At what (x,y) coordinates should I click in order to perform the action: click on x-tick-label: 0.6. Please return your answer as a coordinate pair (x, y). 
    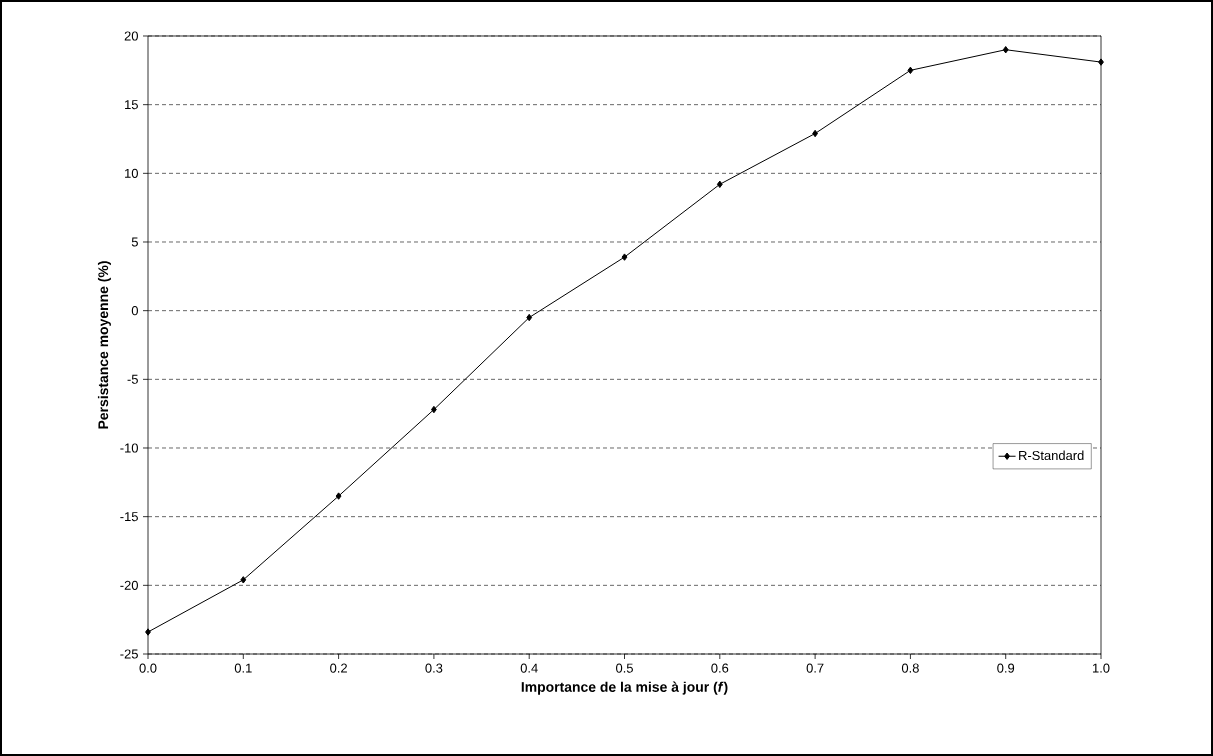
    Looking at the image, I should click on (720, 668).